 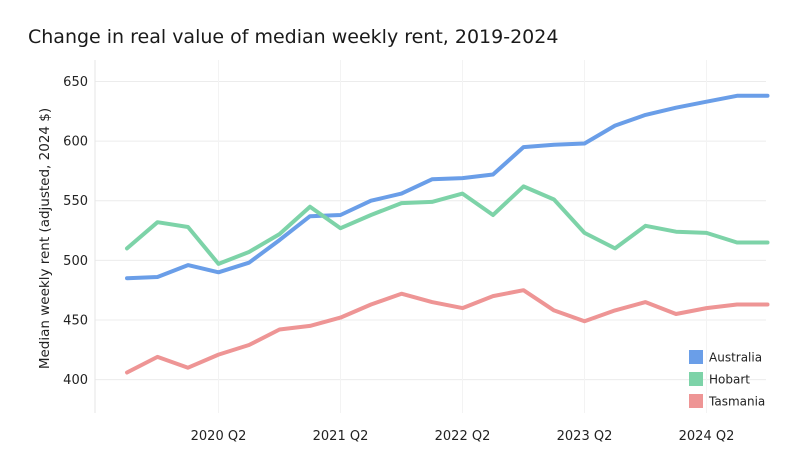 I want to click on x-tick-label: 2024 Q2, so click(x=707, y=436).